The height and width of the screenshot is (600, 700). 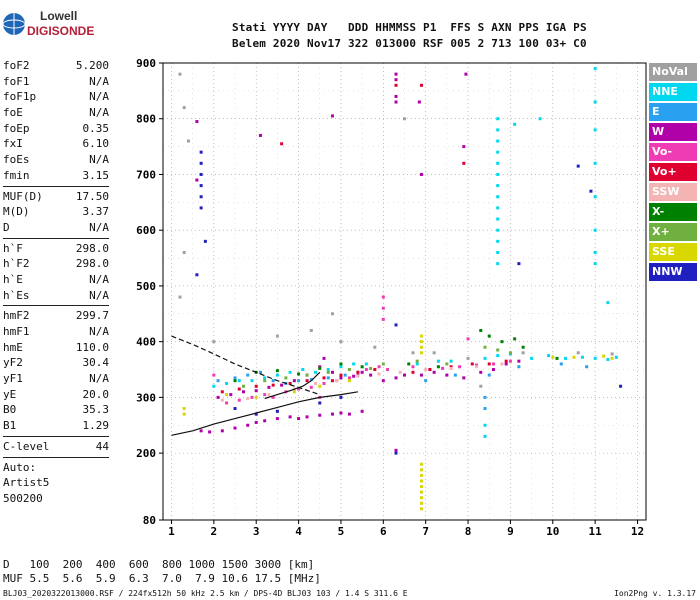 I want to click on param-name: M(D), so click(x=16, y=212).